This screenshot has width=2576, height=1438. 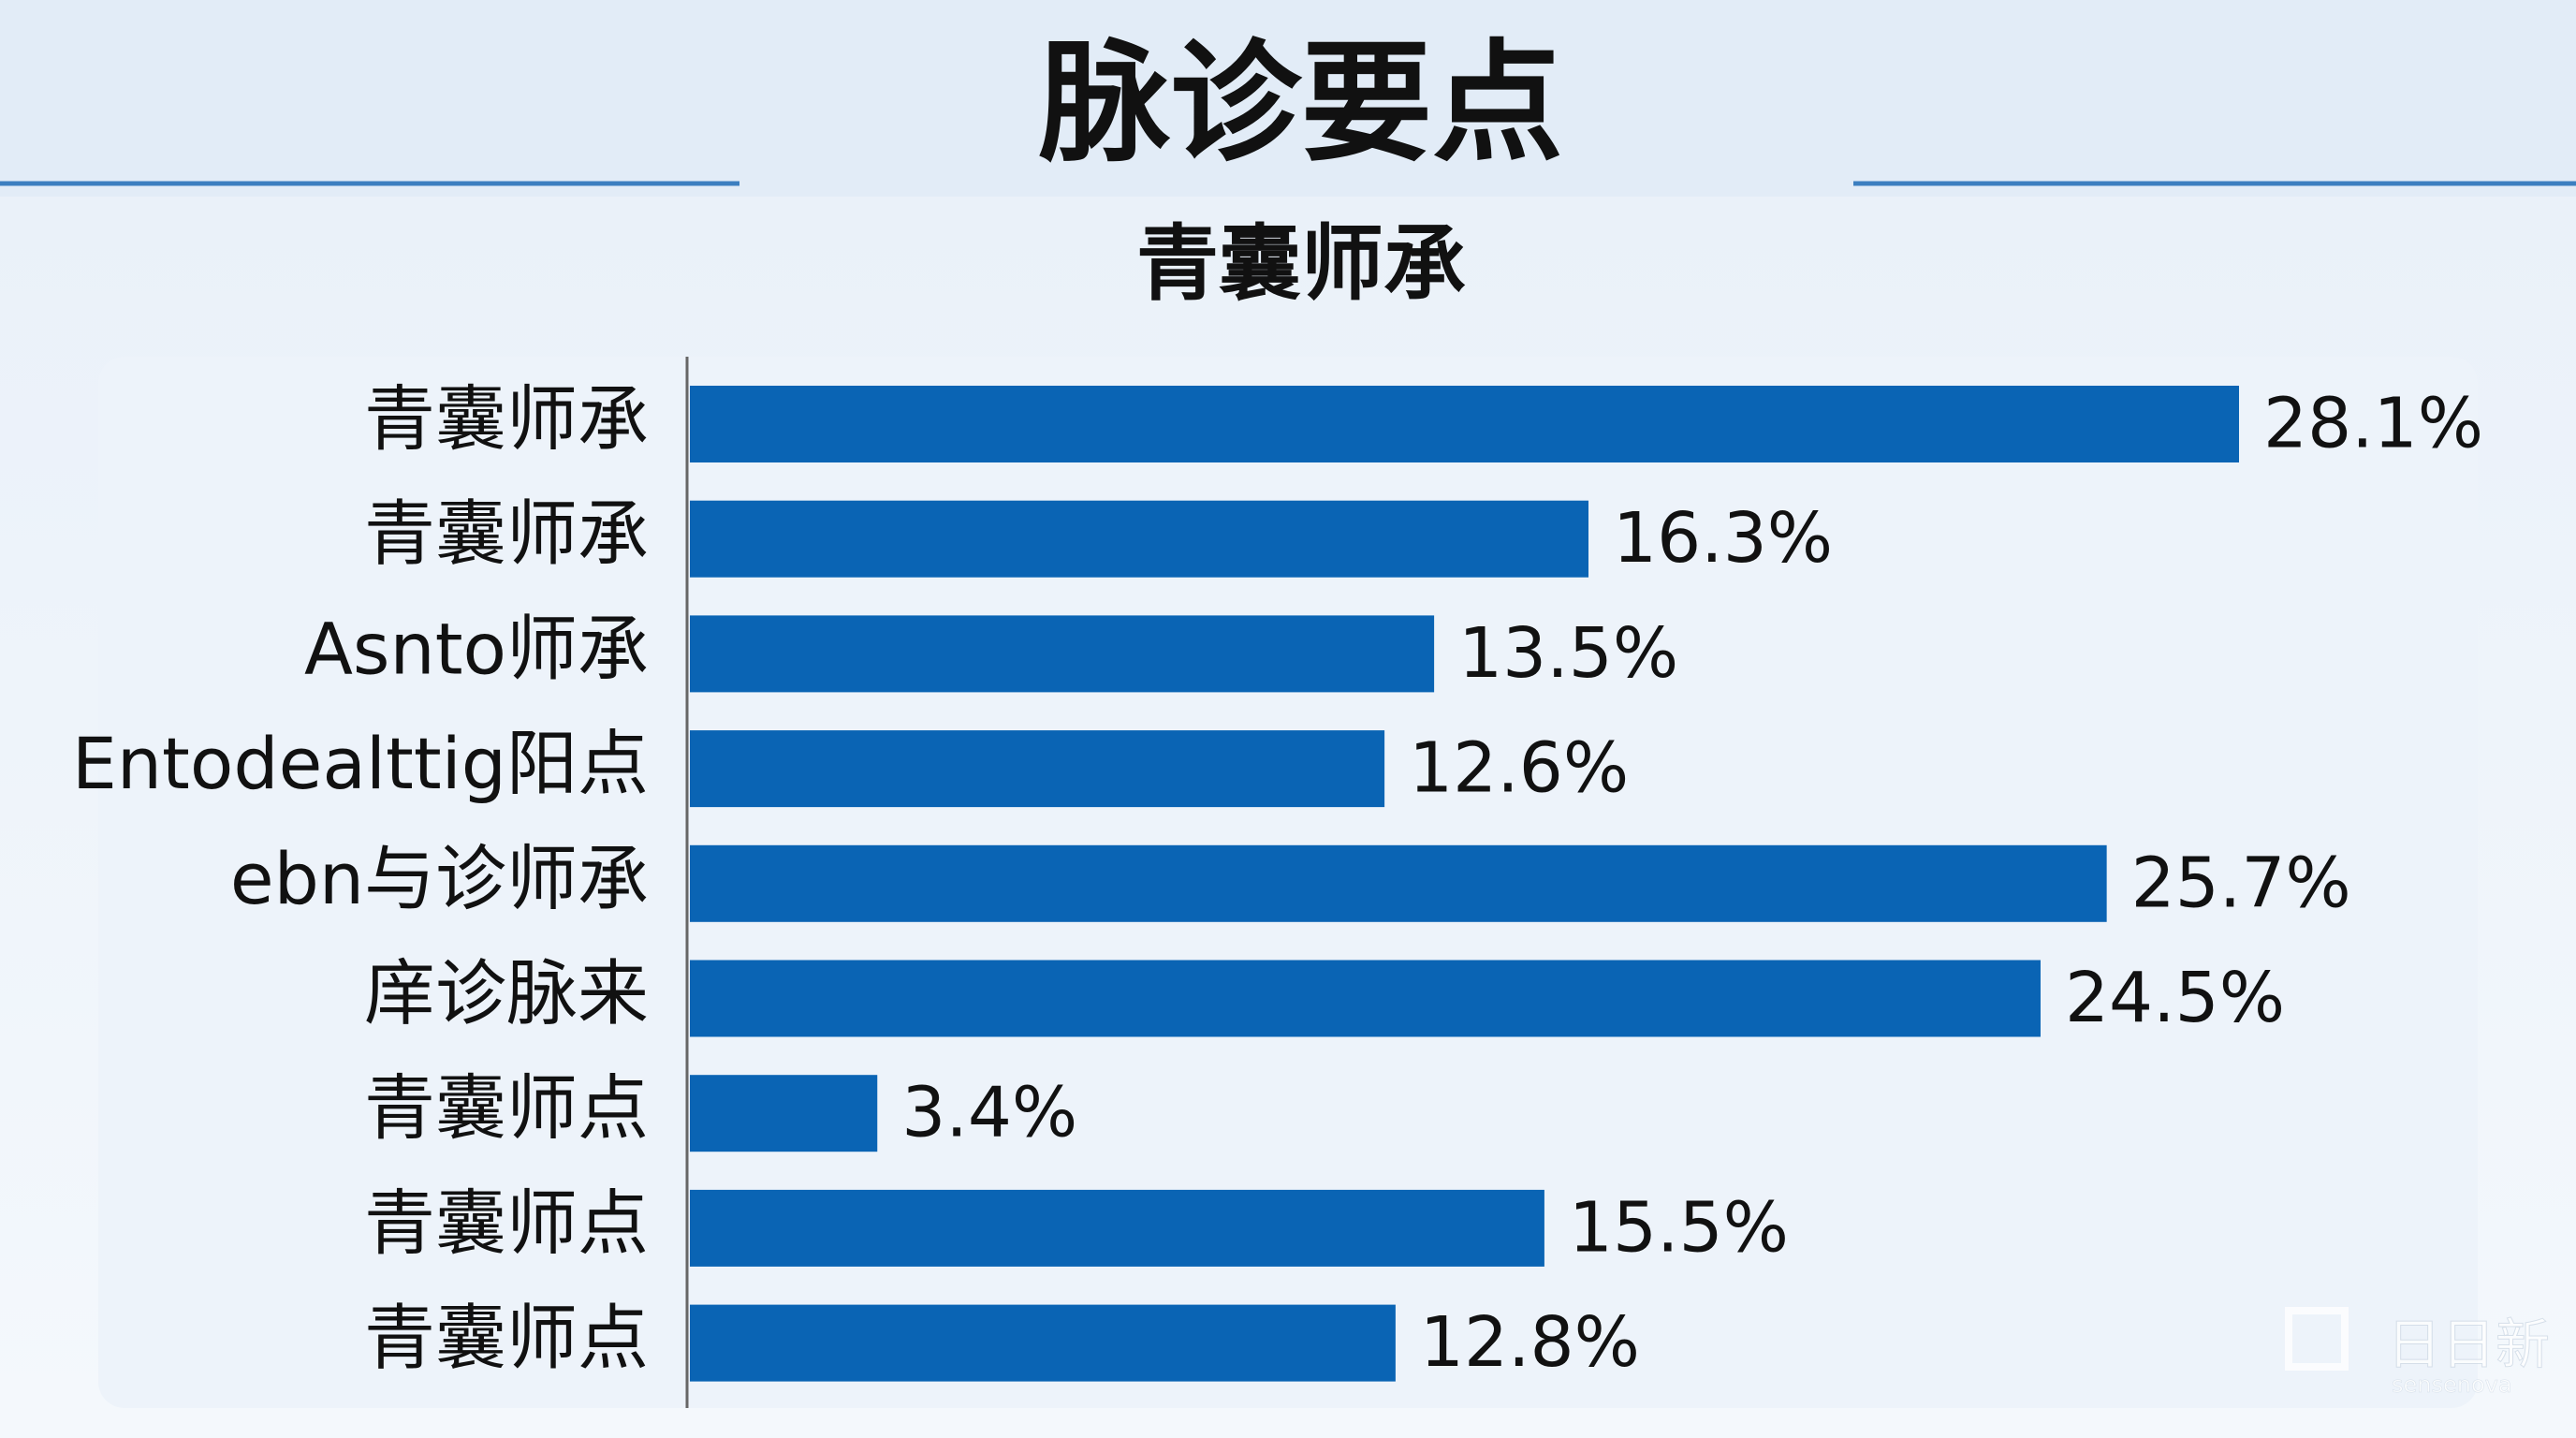 I want to click on value-label: 3.4%, so click(x=989, y=1113).